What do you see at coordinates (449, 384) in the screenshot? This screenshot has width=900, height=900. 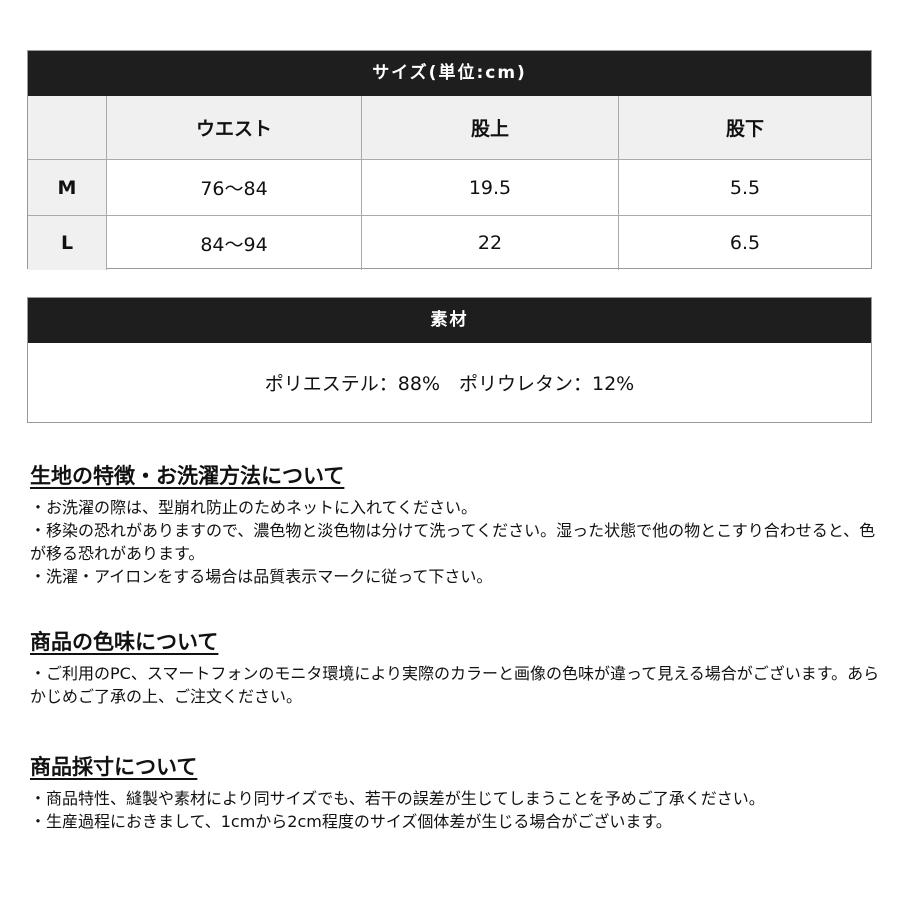 I see `material-text: ポリエステル：88% ポリウレタン：12%` at bounding box center [449, 384].